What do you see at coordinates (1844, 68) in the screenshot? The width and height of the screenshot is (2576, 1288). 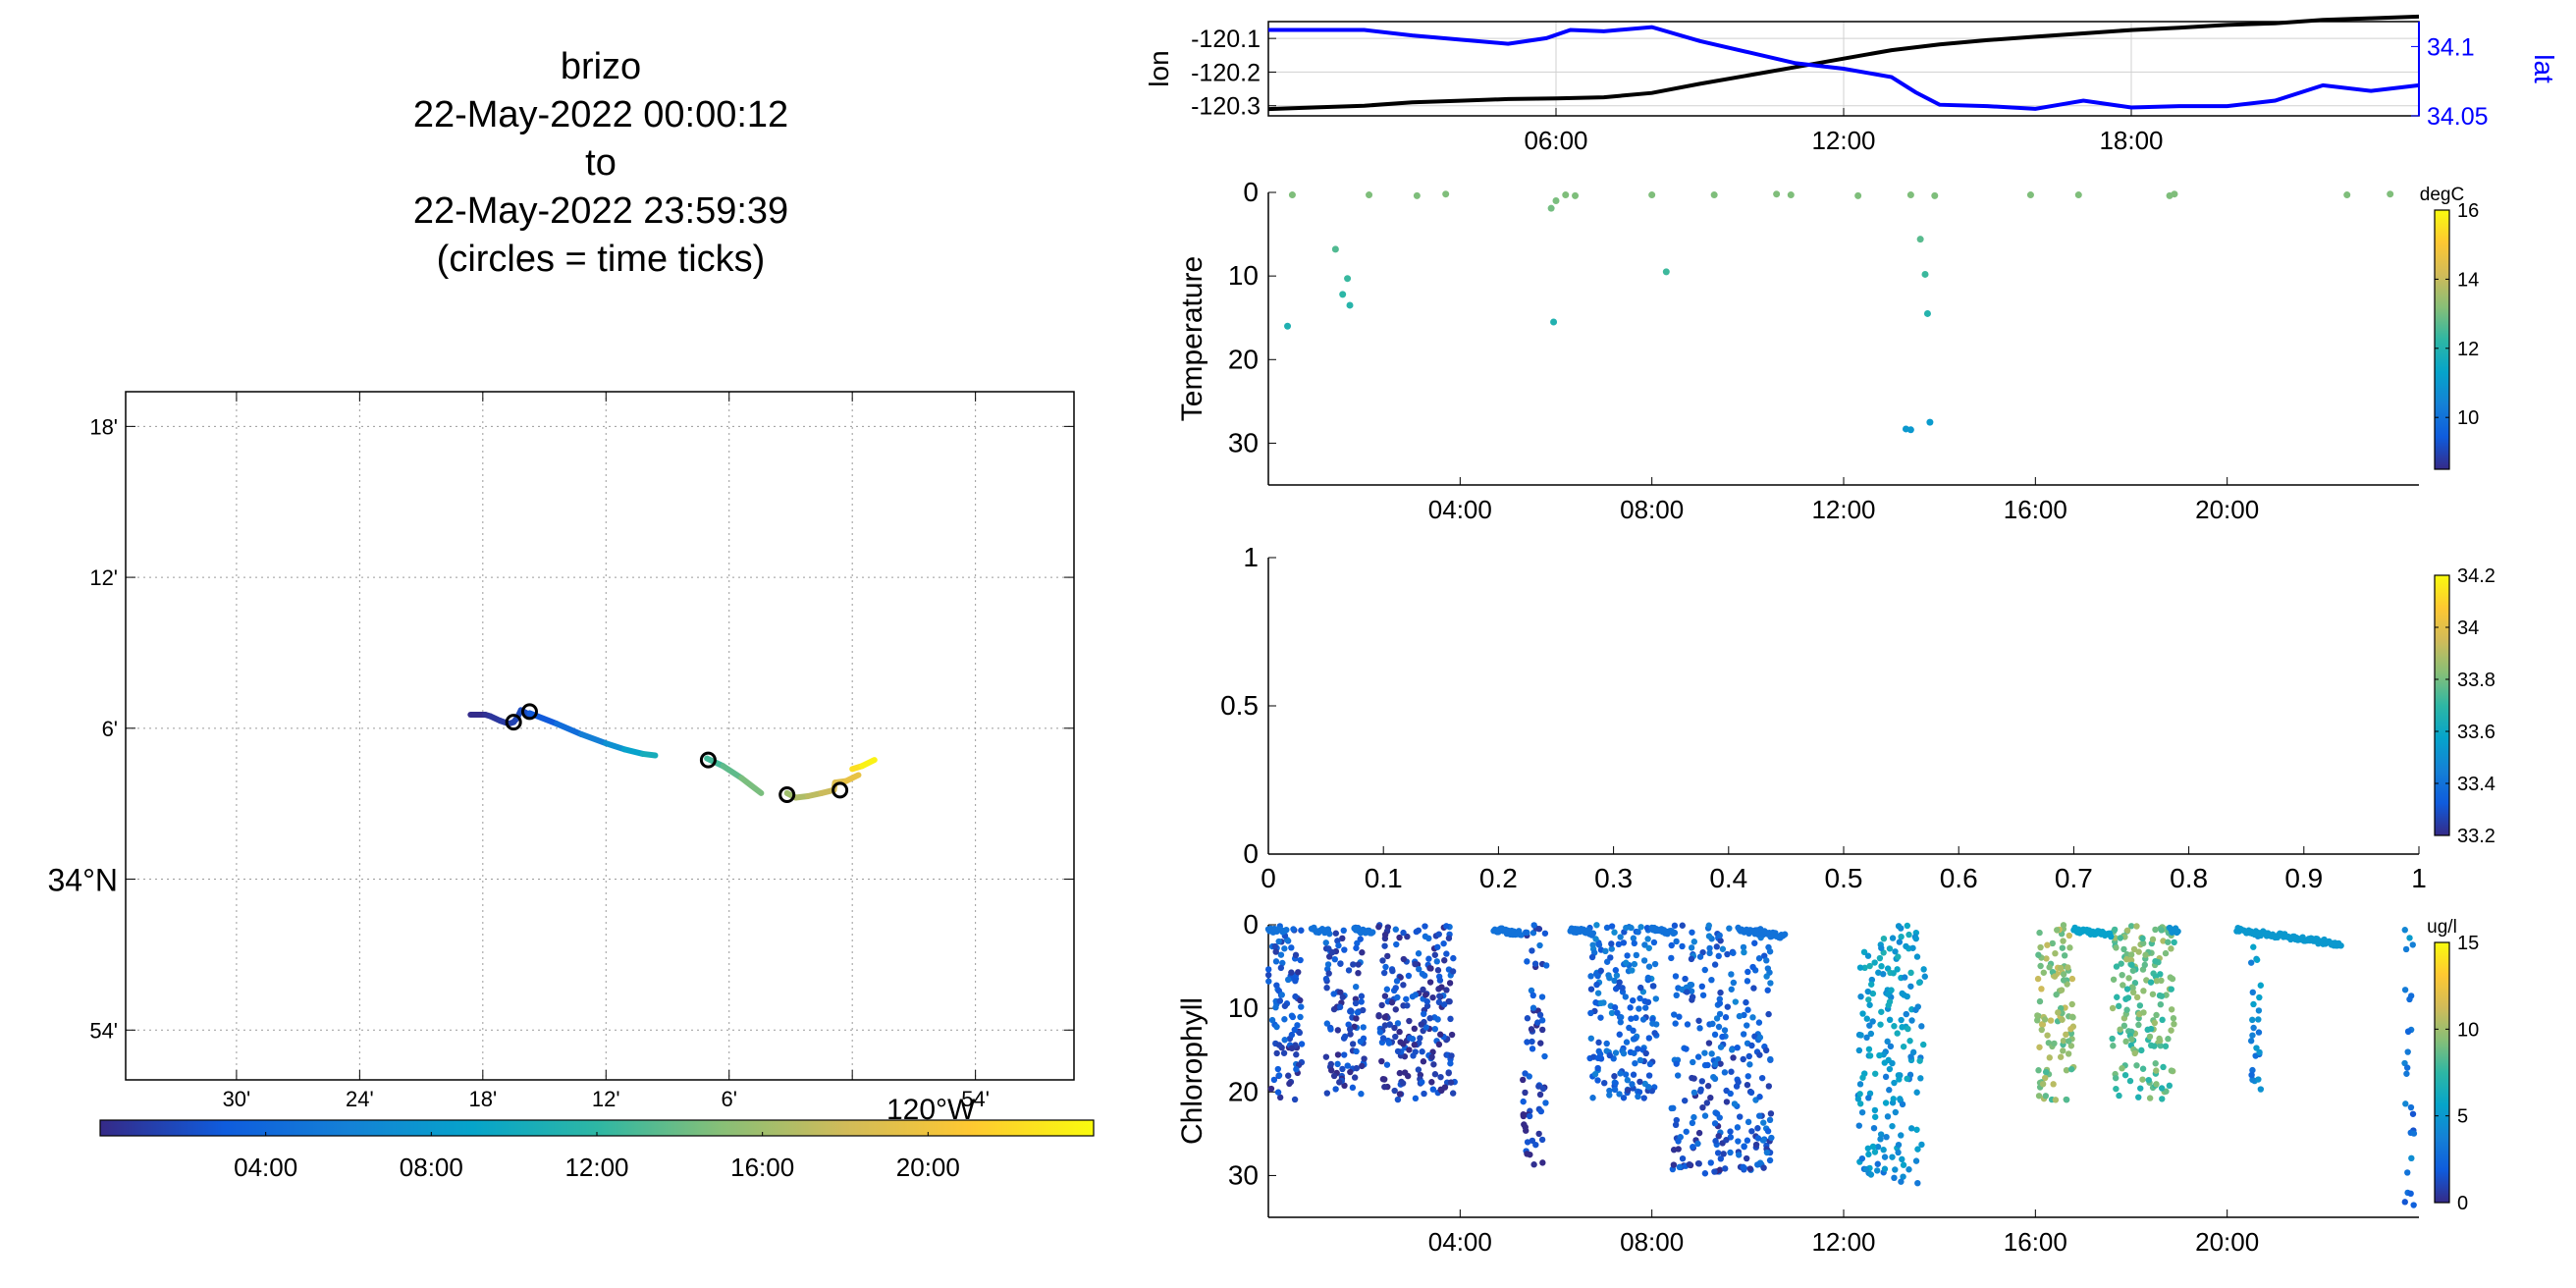 I see `lat-series-line` at bounding box center [1844, 68].